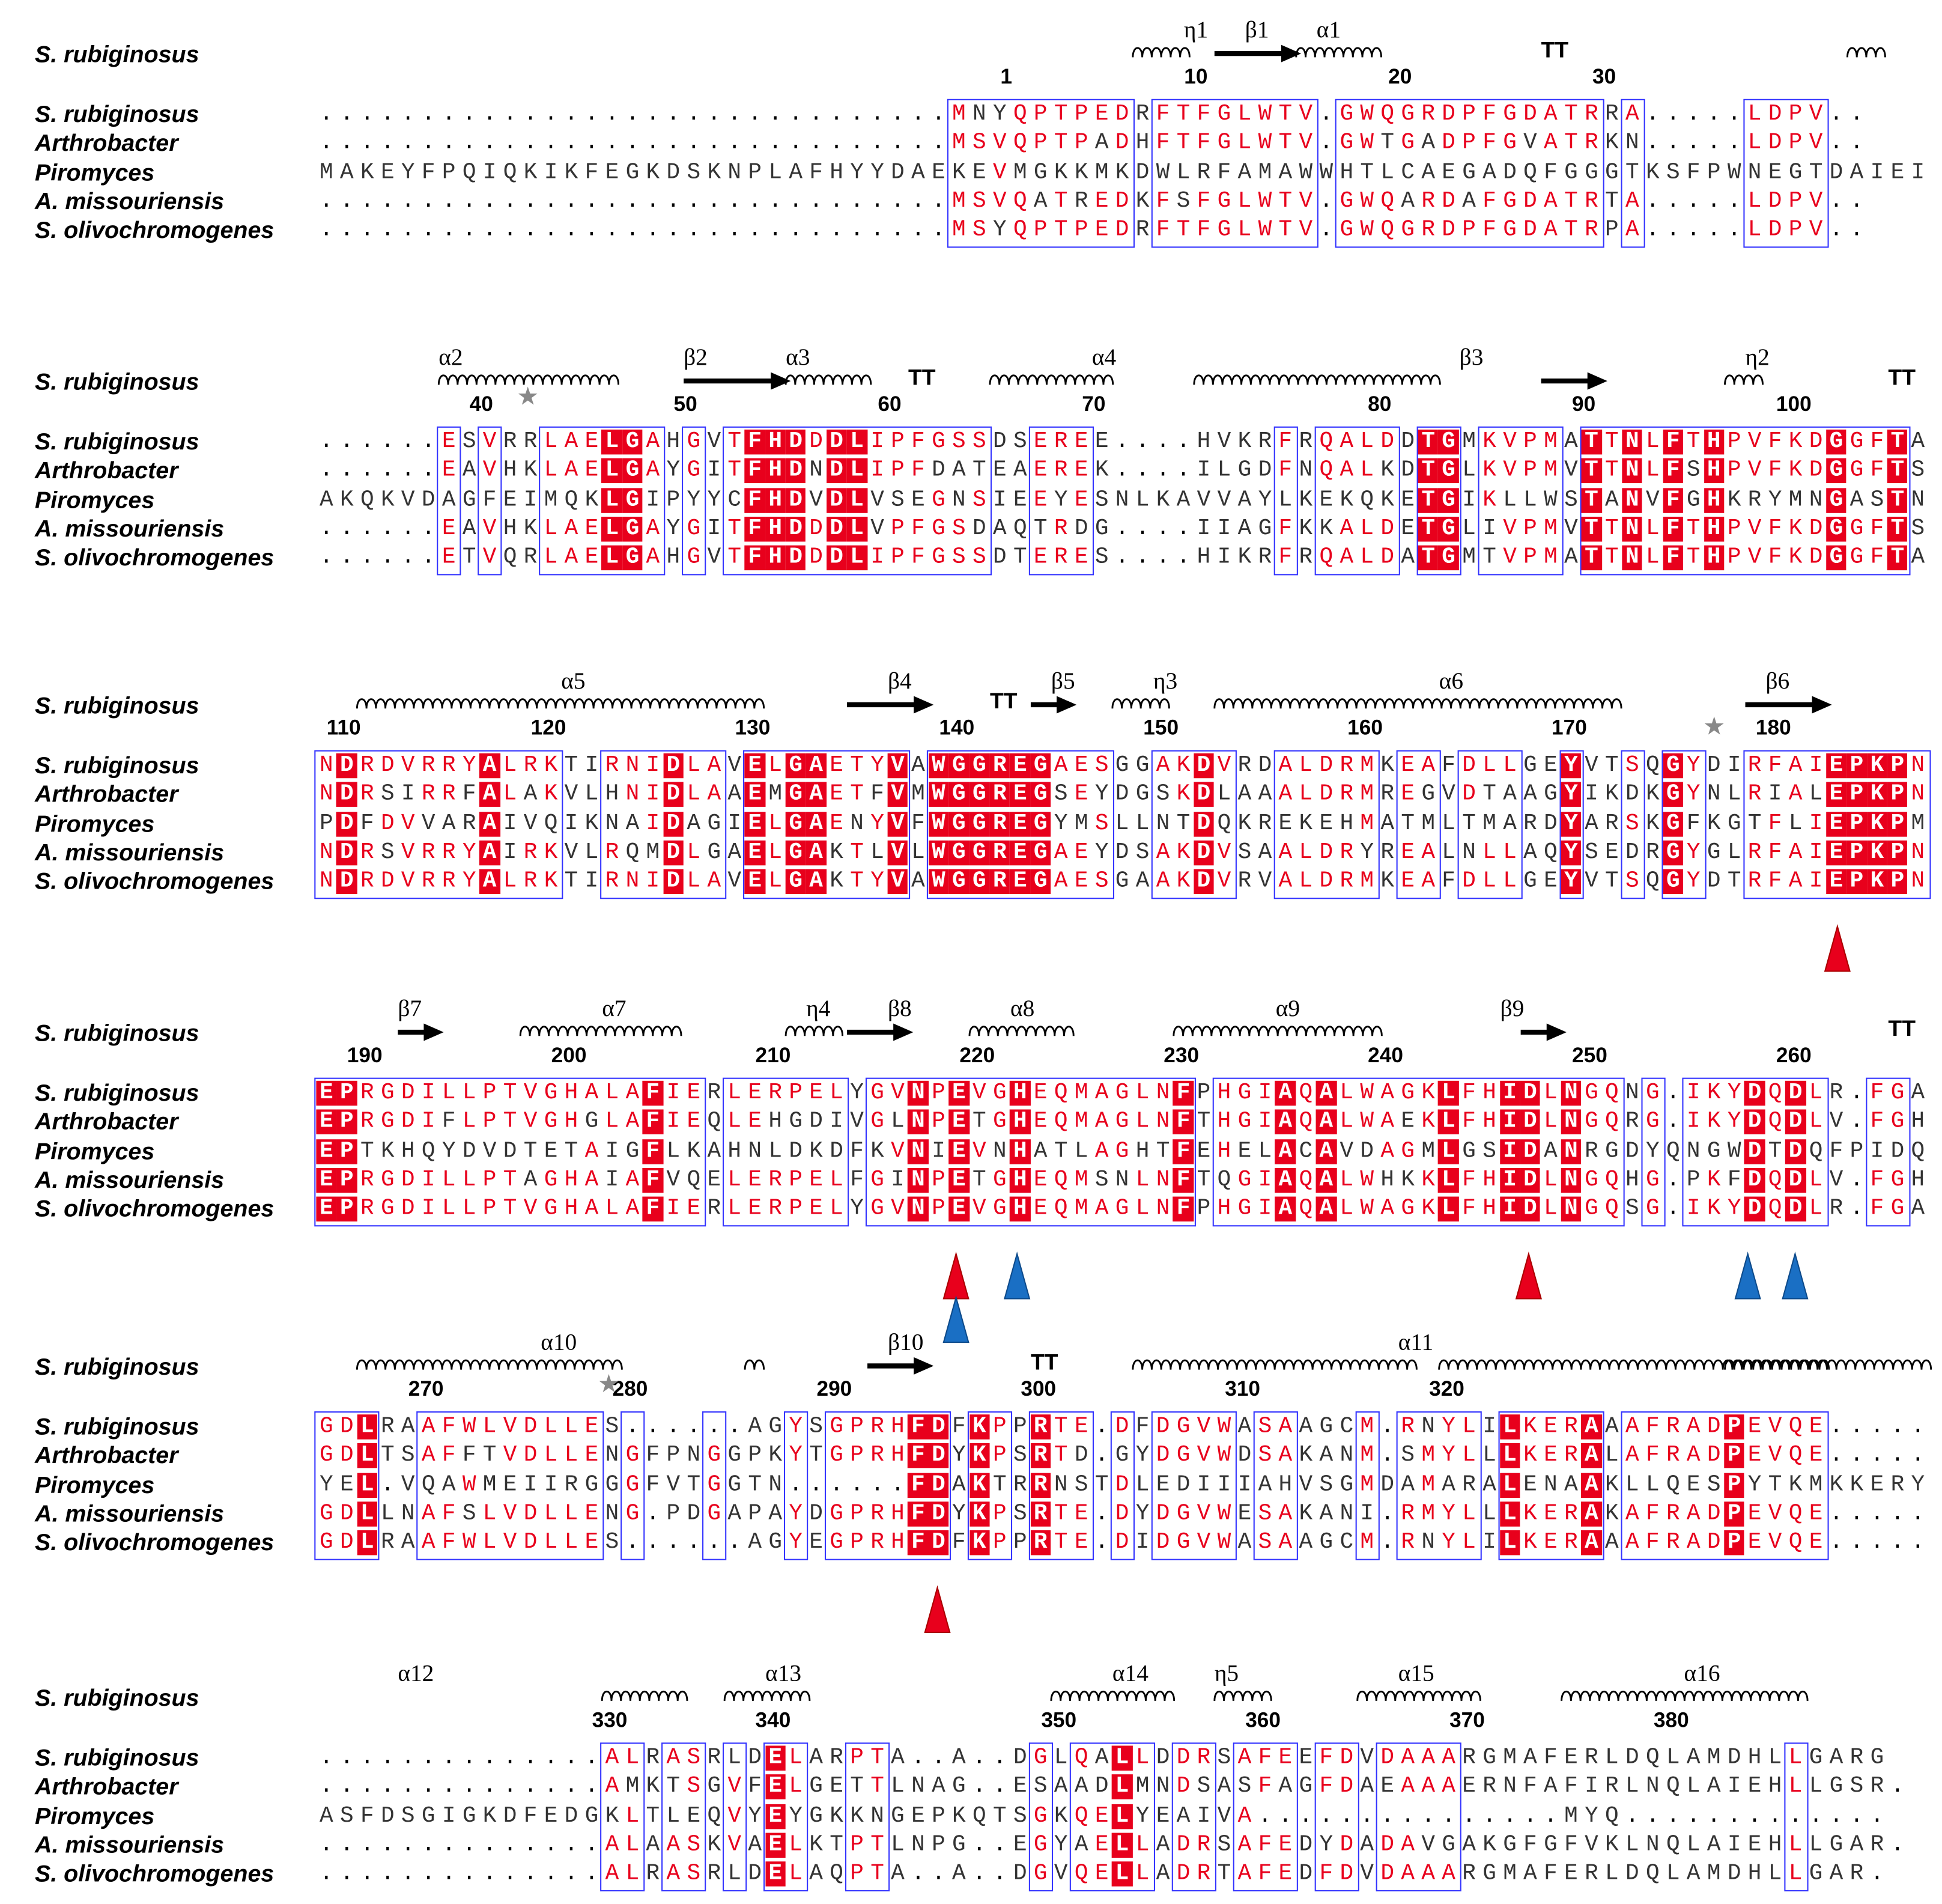 The image size is (1942, 1904). I want to click on residue: M, so click(1265, 172).